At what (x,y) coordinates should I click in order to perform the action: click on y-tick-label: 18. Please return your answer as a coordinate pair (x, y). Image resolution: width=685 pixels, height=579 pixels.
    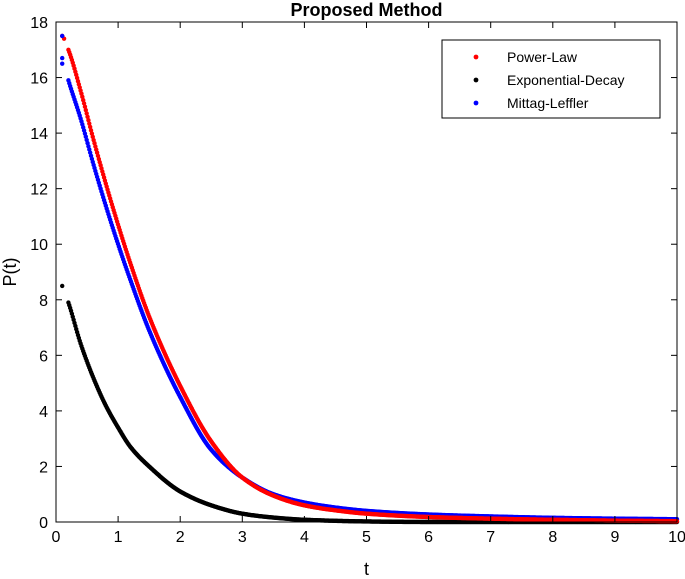
    Looking at the image, I should click on (39, 23).